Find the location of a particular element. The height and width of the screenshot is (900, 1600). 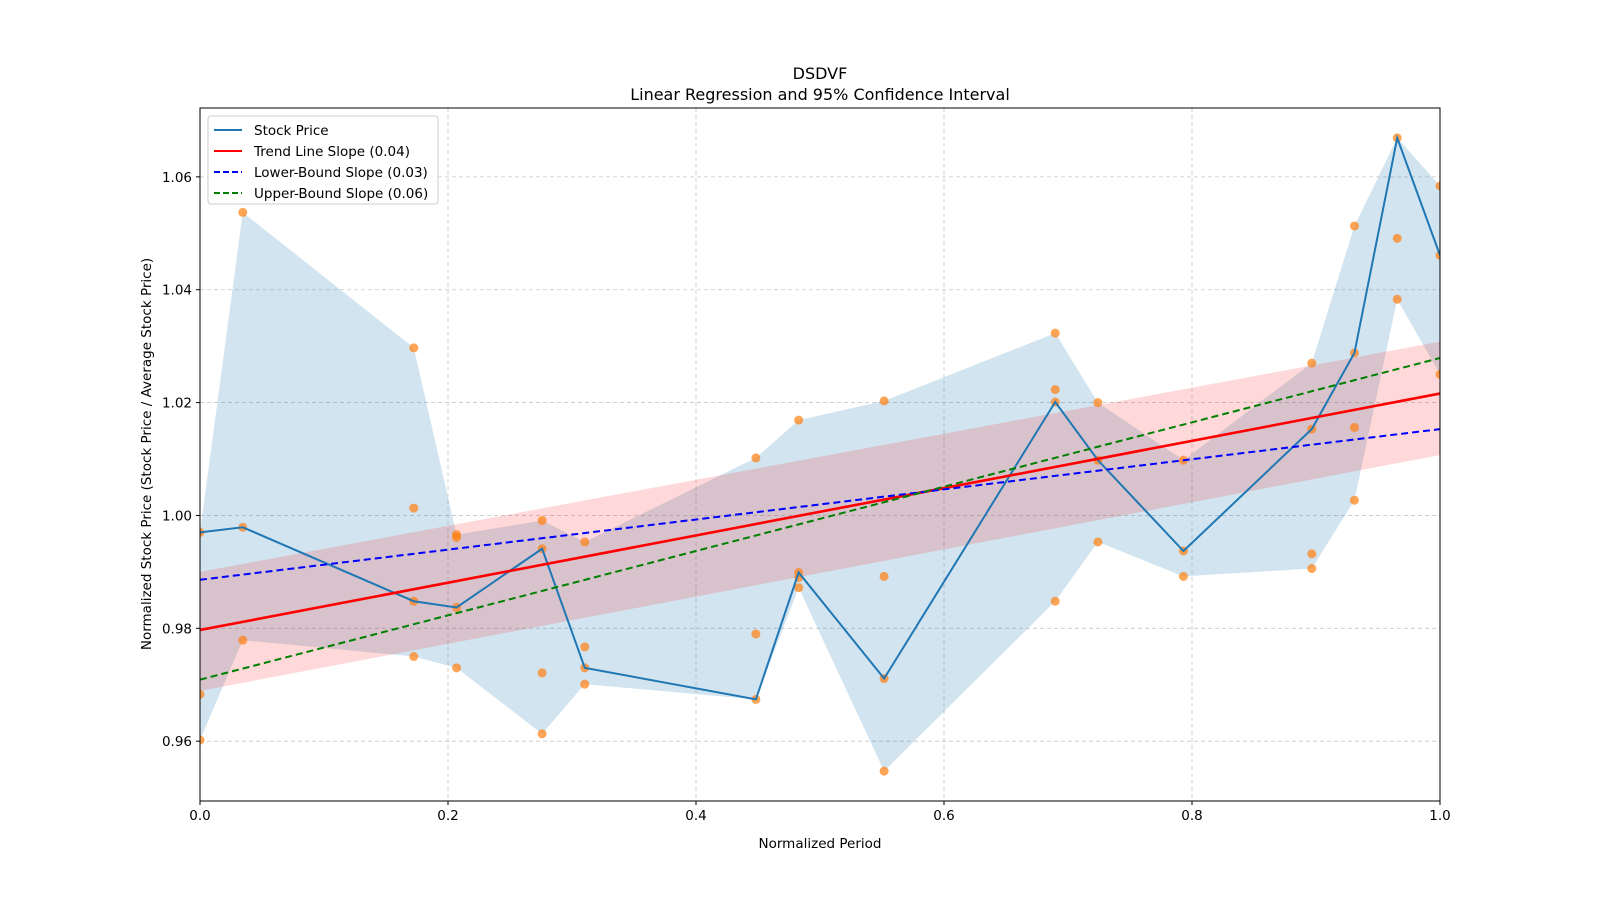

legend-label: Trend Line Slope (0.04) is located at coordinates (331, 152).